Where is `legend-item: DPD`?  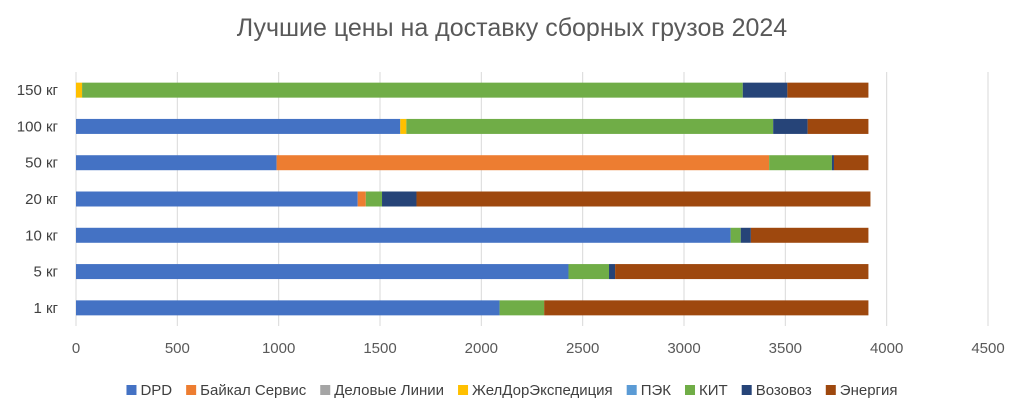 legend-item: DPD is located at coordinates (149, 390).